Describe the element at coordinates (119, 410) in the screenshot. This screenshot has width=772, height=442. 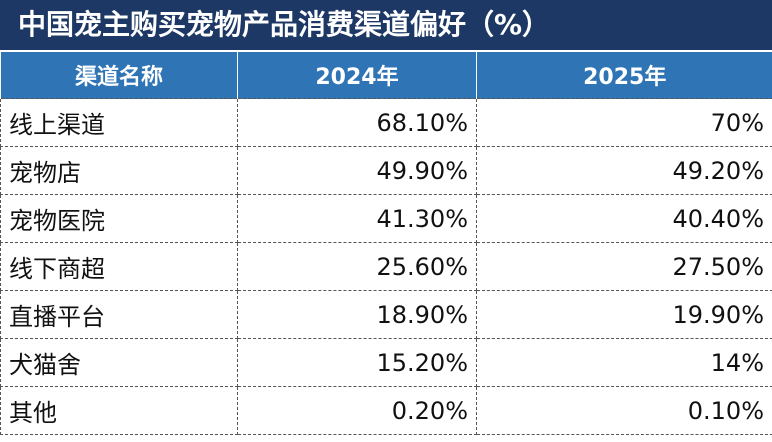
I see `channel-cell: 其他` at that location.